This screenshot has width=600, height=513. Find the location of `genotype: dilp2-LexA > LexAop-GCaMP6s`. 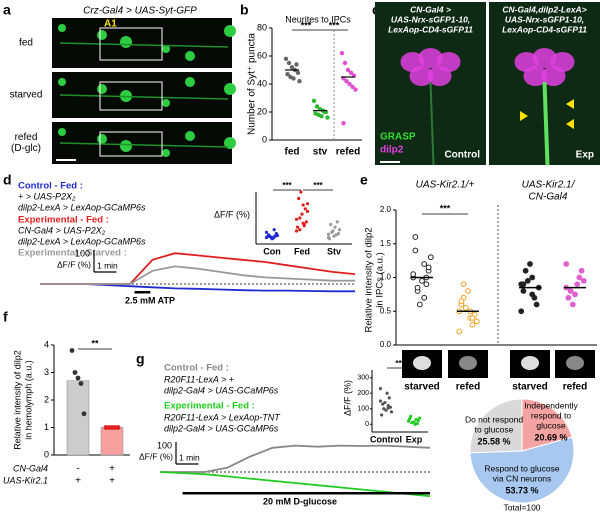

genotype: dilp2-LexA > LexAop-GCaMP6s is located at coordinates (82, 207).